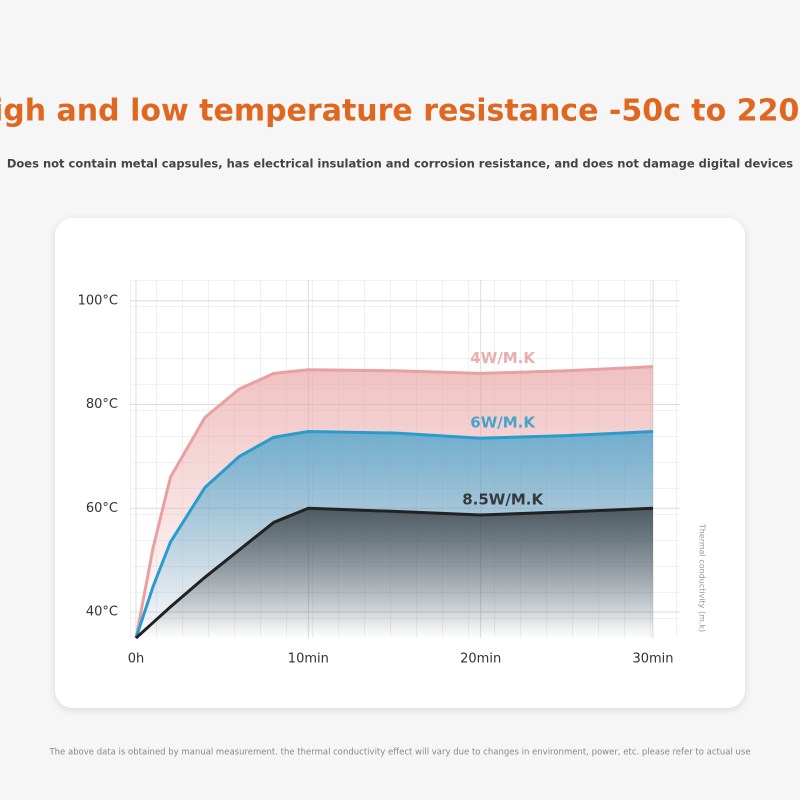 The width and height of the screenshot is (800, 800). Describe the element at coordinates (480, 659) in the screenshot. I see `x-tick-label: 20min` at that location.